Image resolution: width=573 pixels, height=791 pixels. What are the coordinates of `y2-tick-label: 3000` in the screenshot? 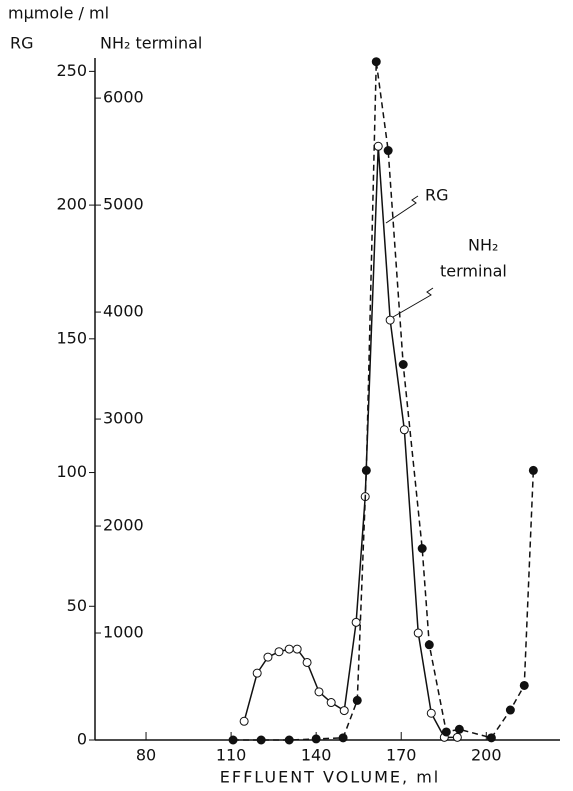 It's located at (123, 418).